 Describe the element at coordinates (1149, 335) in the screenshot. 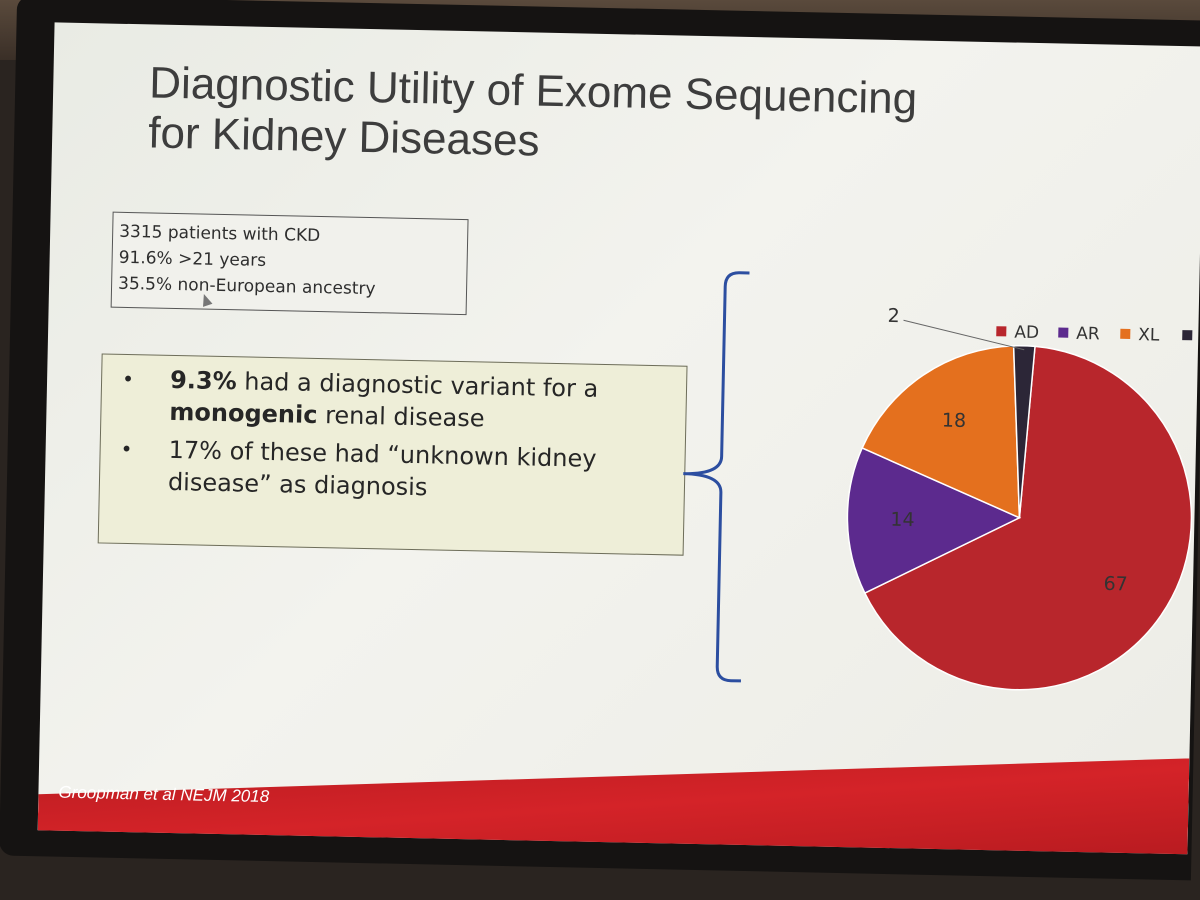

I see `legend-label: XL` at that location.